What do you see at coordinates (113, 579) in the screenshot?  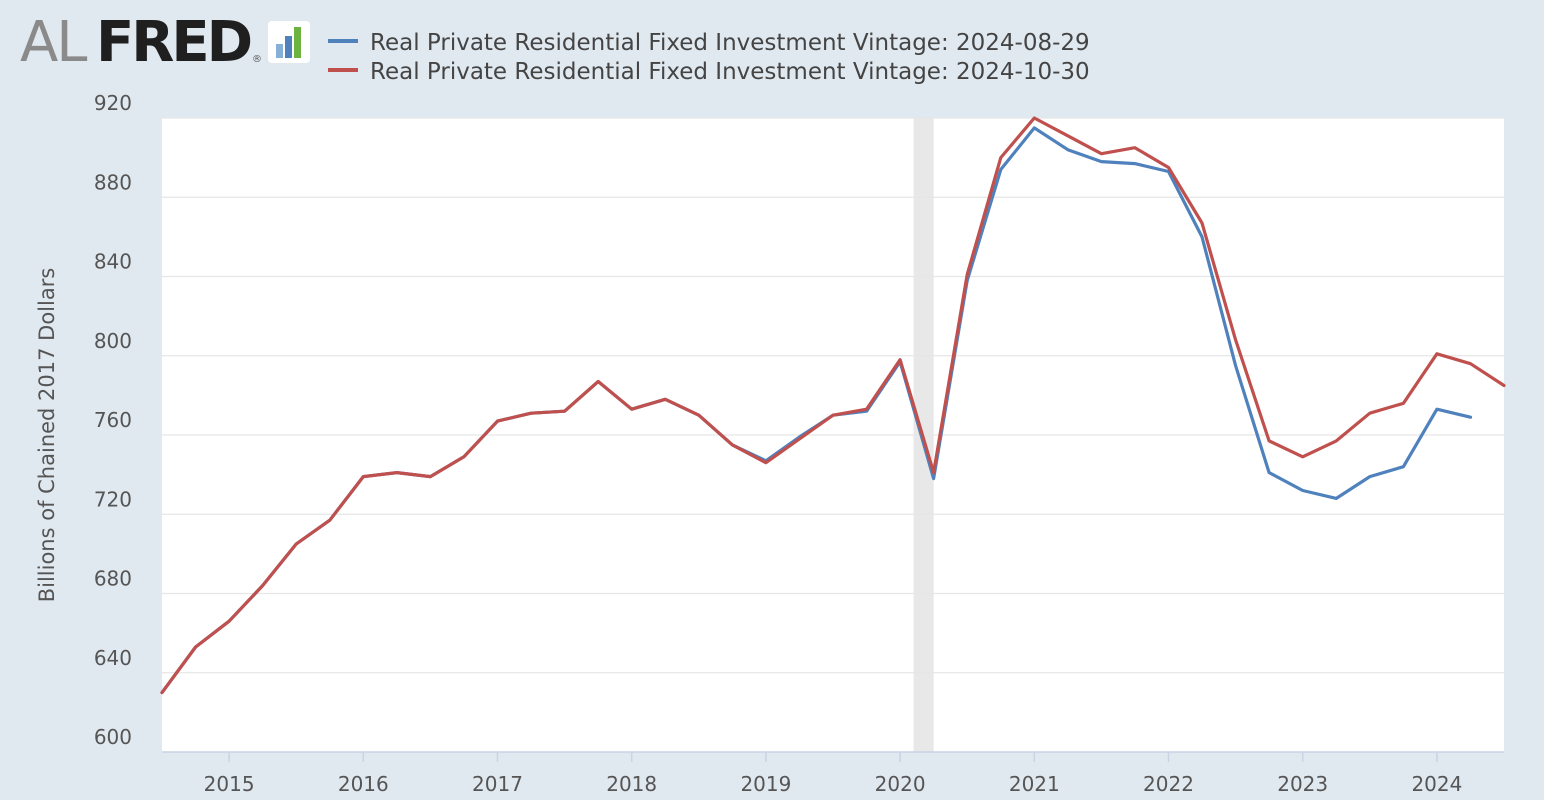 I see `y-tick-label-680: 680` at bounding box center [113, 579].